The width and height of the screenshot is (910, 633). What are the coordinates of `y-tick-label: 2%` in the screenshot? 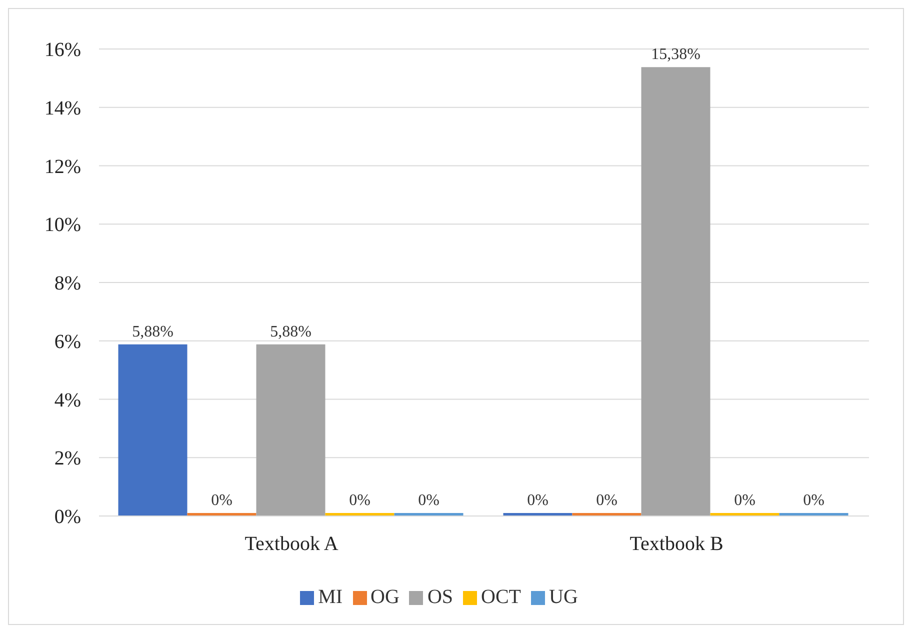 It's located at (67, 459).